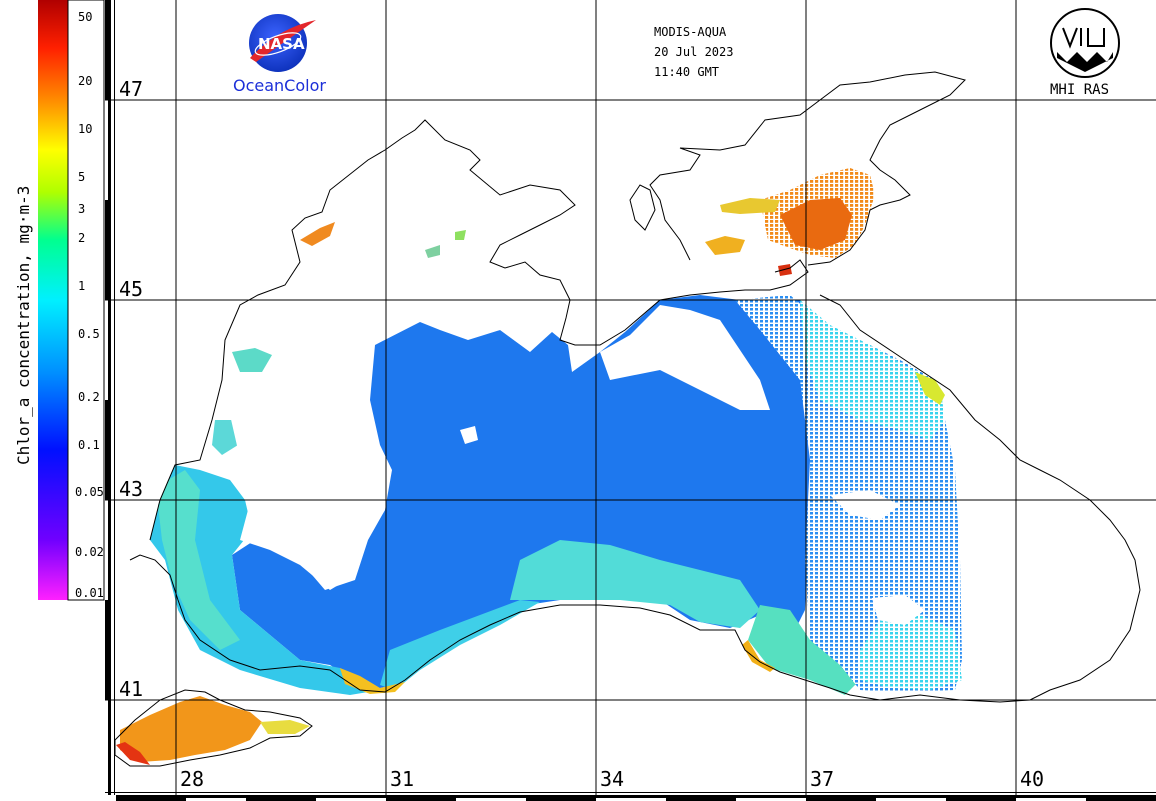 This screenshot has height=801, width=1156. I want to click on lat-label-41: 41, so click(131, 689).